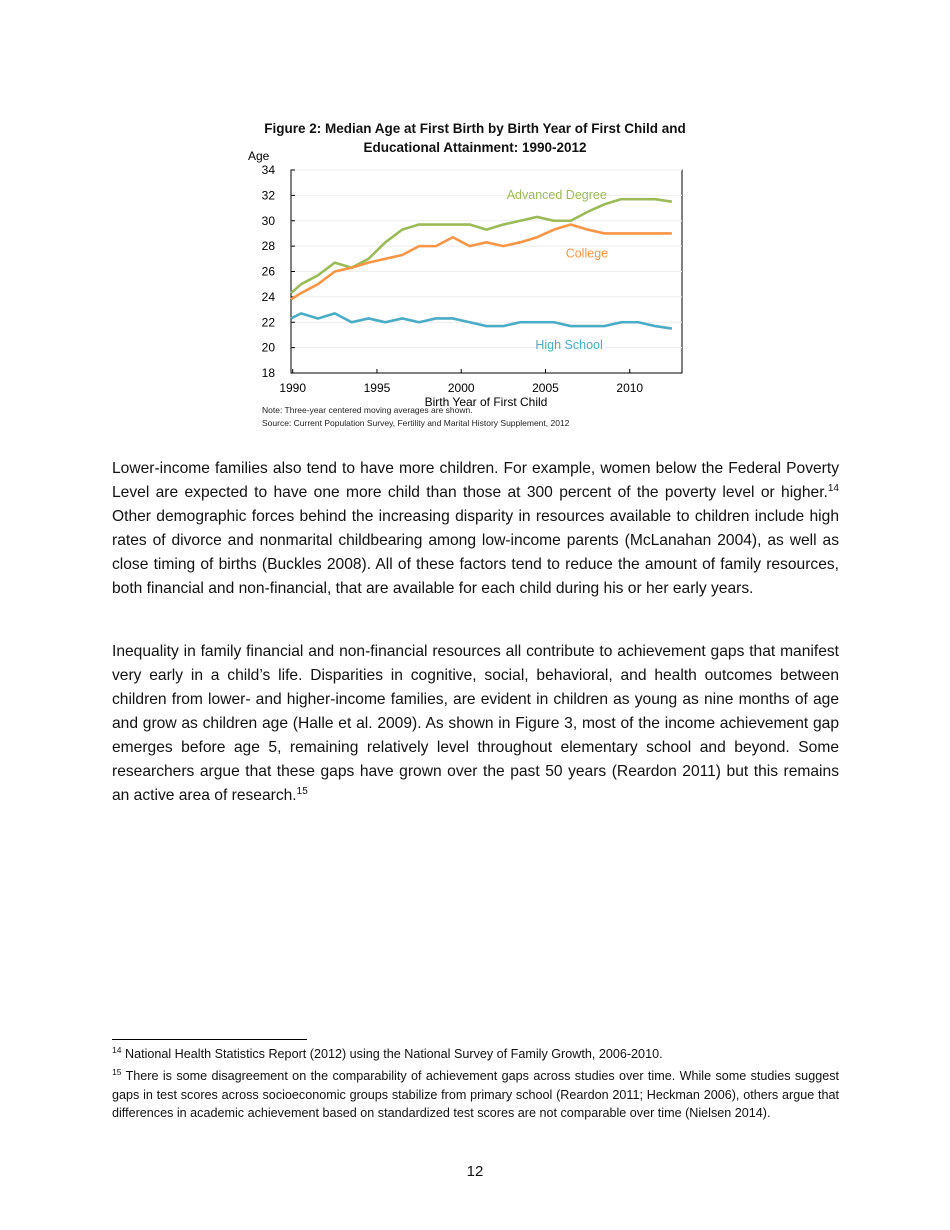 The image size is (950, 1230). What do you see at coordinates (269, 272) in the screenshot?
I see `y-tick-label: 26` at bounding box center [269, 272].